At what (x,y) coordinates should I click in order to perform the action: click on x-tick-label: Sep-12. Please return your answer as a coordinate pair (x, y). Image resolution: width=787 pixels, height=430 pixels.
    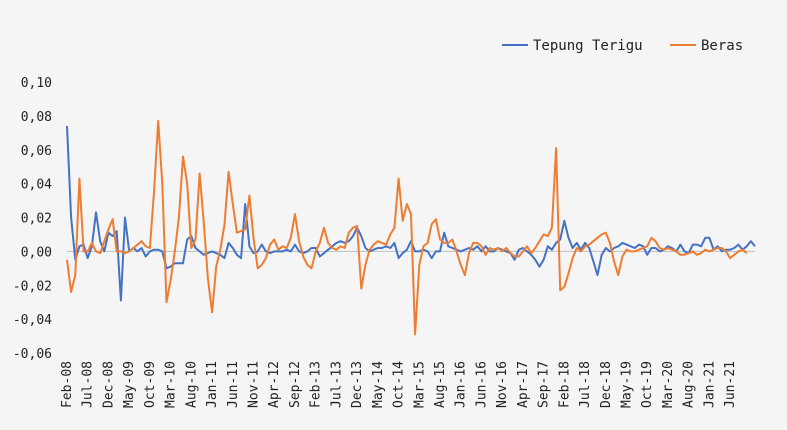
    Looking at the image, I should click on (295, 384).